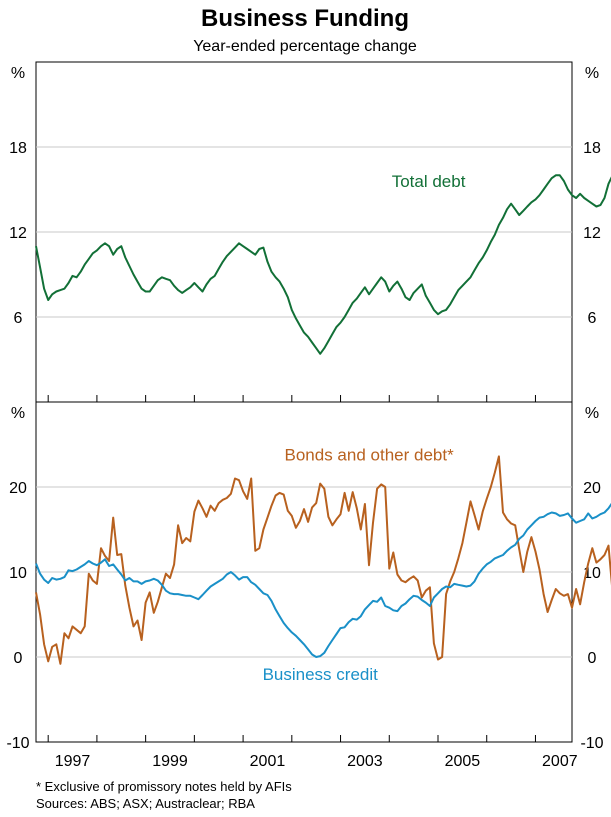 Image resolution: width=611 pixels, height=817 pixels. I want to click on y-tick-right-0-0: 6, so click(592, 318).